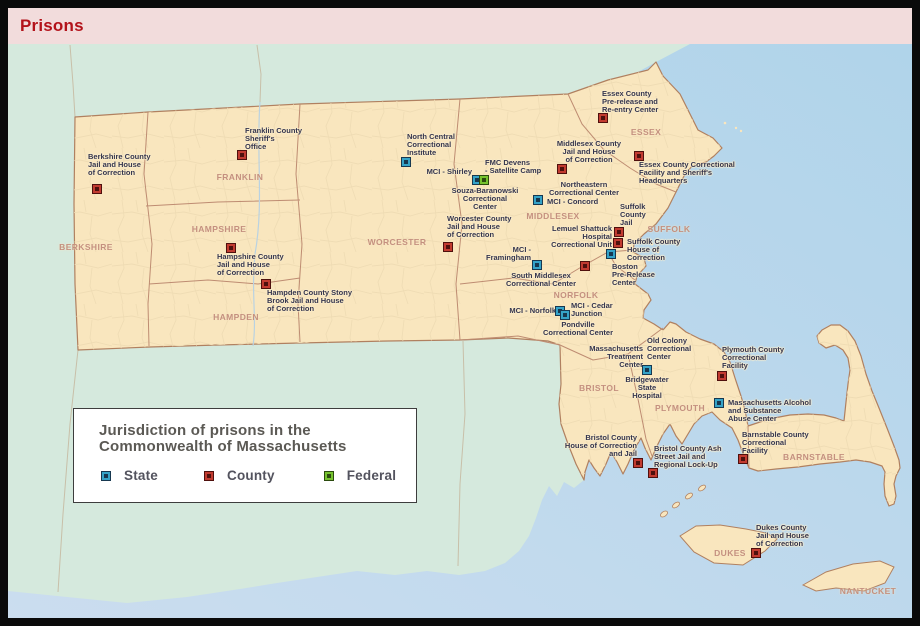 This screenshot has height=626, width=920. I want to click on county-label: HAMPSHIRE, so click(219, 229).